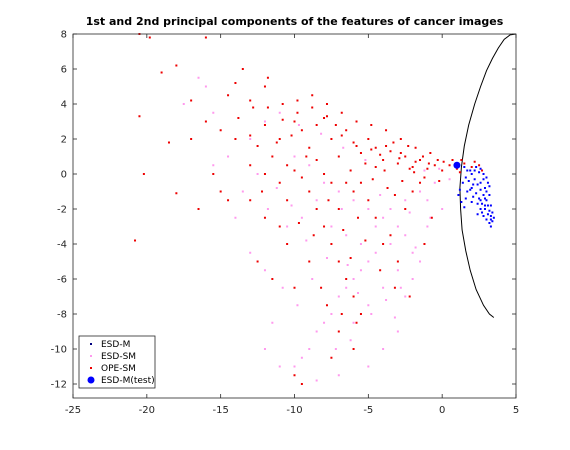 This screenshot has width=570, height=450. I want to click on x-tick-label: -15, so click(220, 410).